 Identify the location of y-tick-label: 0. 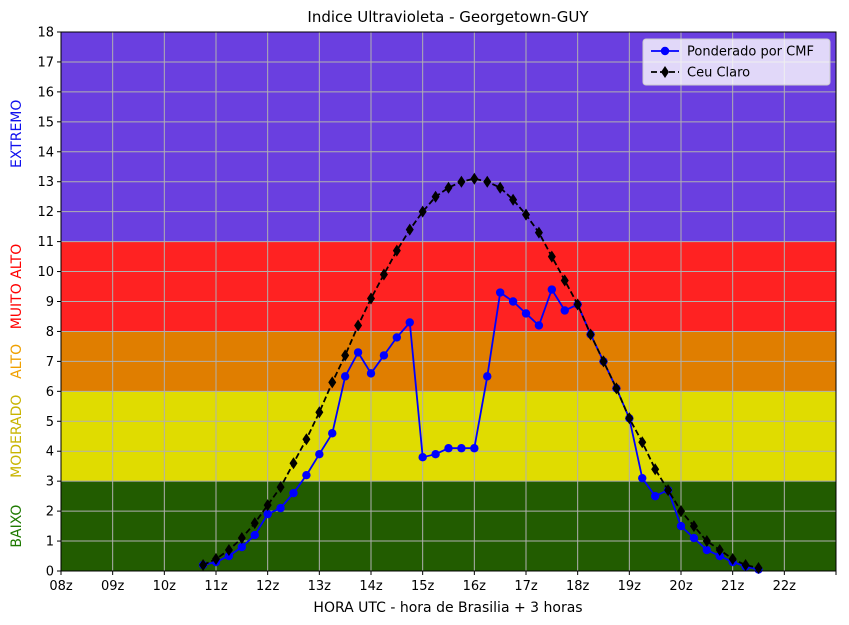
(50, 572).